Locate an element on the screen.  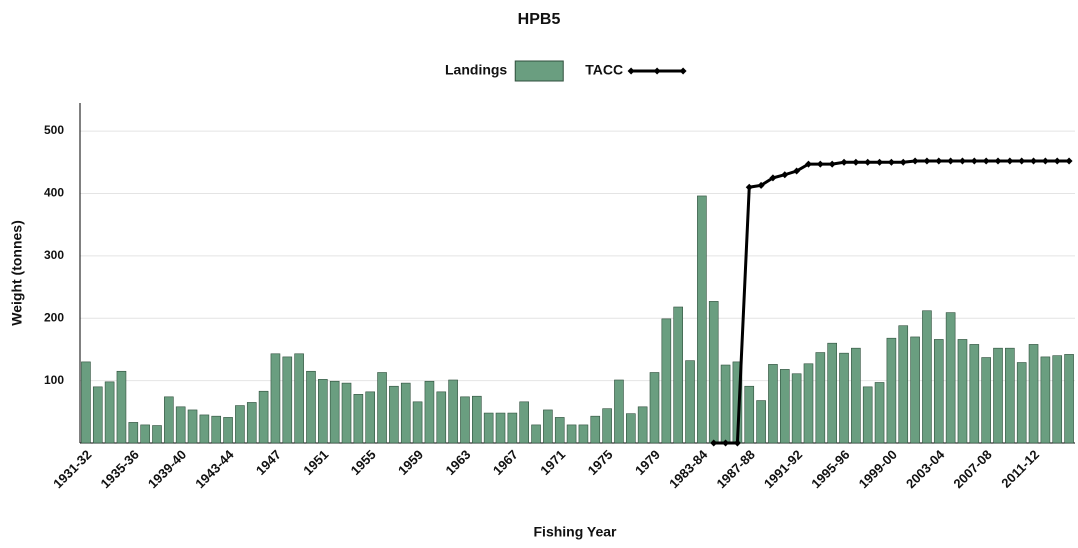
x-tick-label: 2007-08 is located at coordinates (972, 469).